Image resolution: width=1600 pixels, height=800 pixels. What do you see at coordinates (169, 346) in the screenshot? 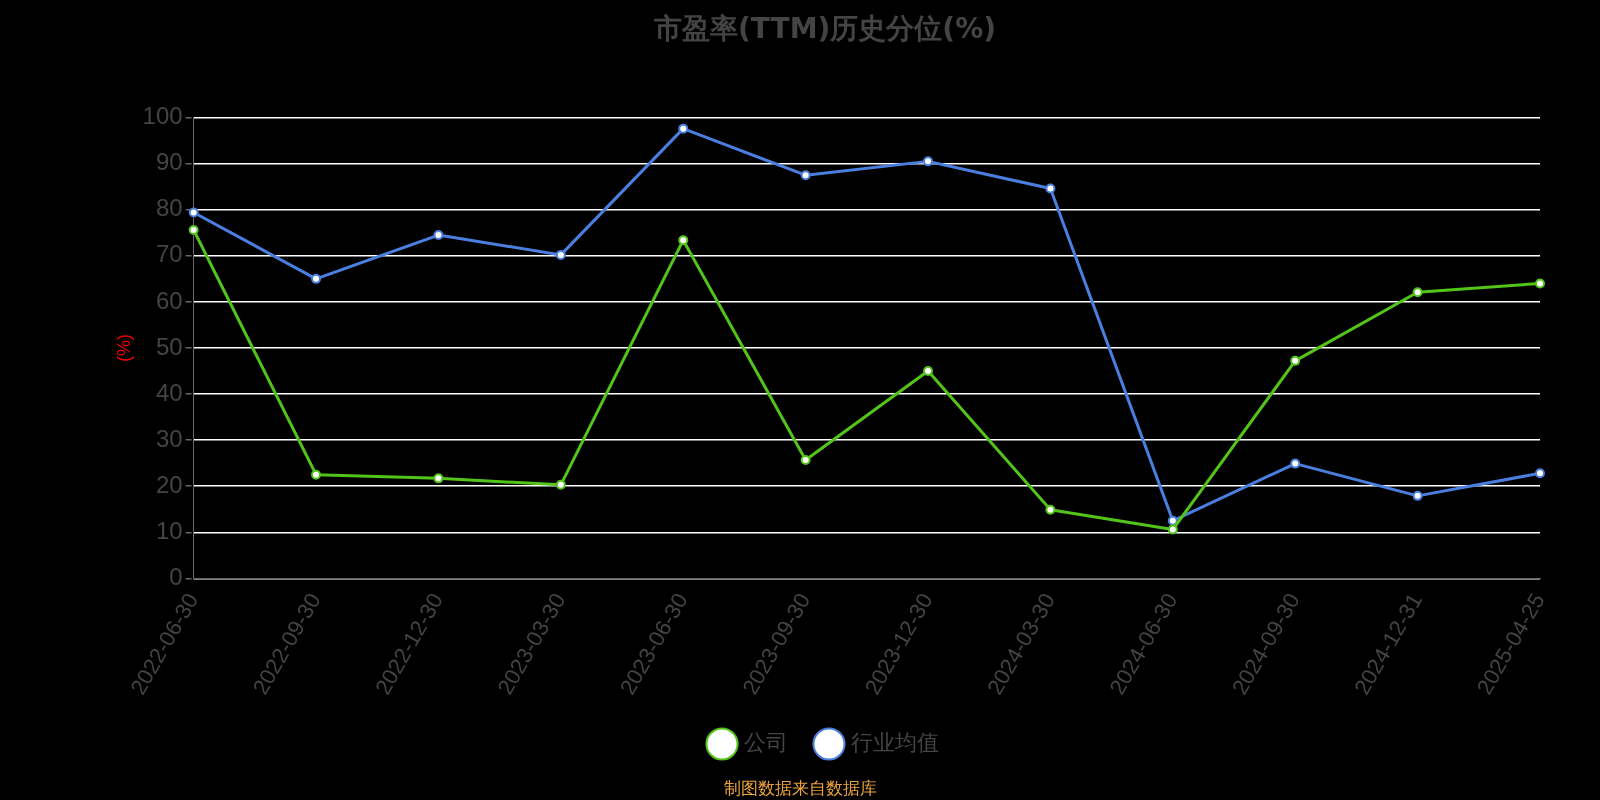
I see `y-tick-label: 50` at bounding box center [169, 346].